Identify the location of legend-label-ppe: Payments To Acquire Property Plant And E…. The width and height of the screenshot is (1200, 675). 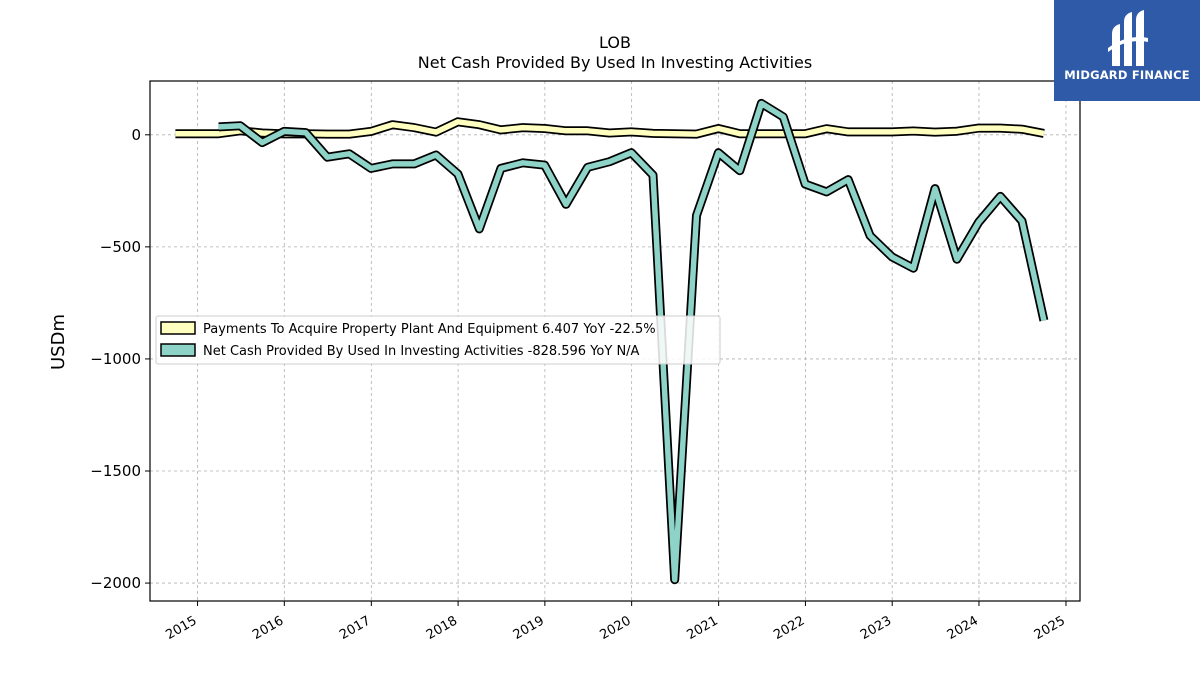
(429, 329).